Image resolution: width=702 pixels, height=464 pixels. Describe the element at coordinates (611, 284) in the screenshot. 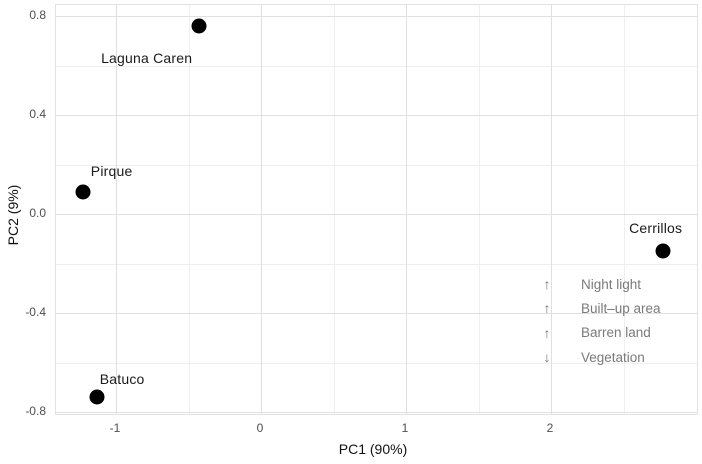

I see `legend-label: Night light` at that location.